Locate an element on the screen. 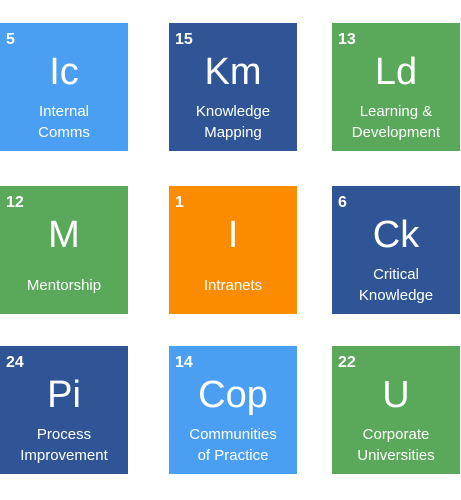 The width and height of the screenshot is (461, 500). tile-number: 6 is located at coordinates (342, 202).